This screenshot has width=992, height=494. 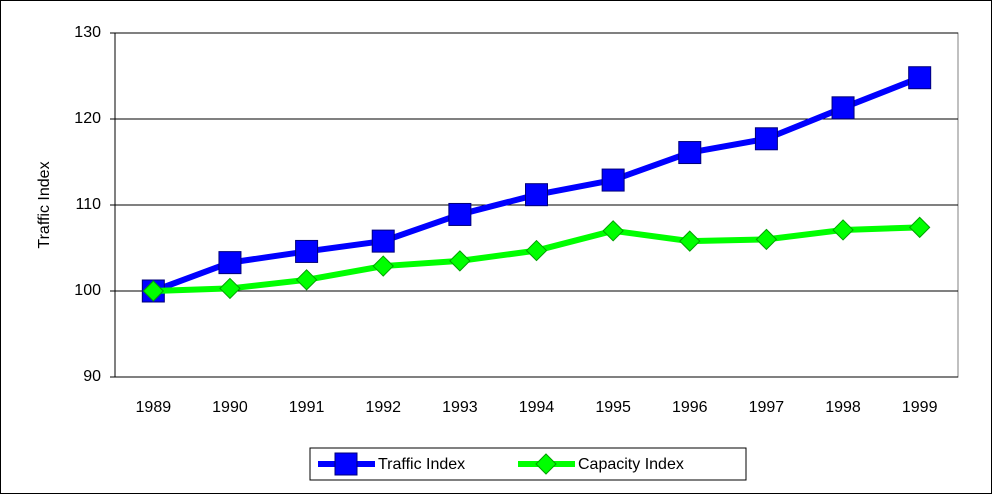 I want to click on y-tick-label: 100, so click(x=87, y=290).